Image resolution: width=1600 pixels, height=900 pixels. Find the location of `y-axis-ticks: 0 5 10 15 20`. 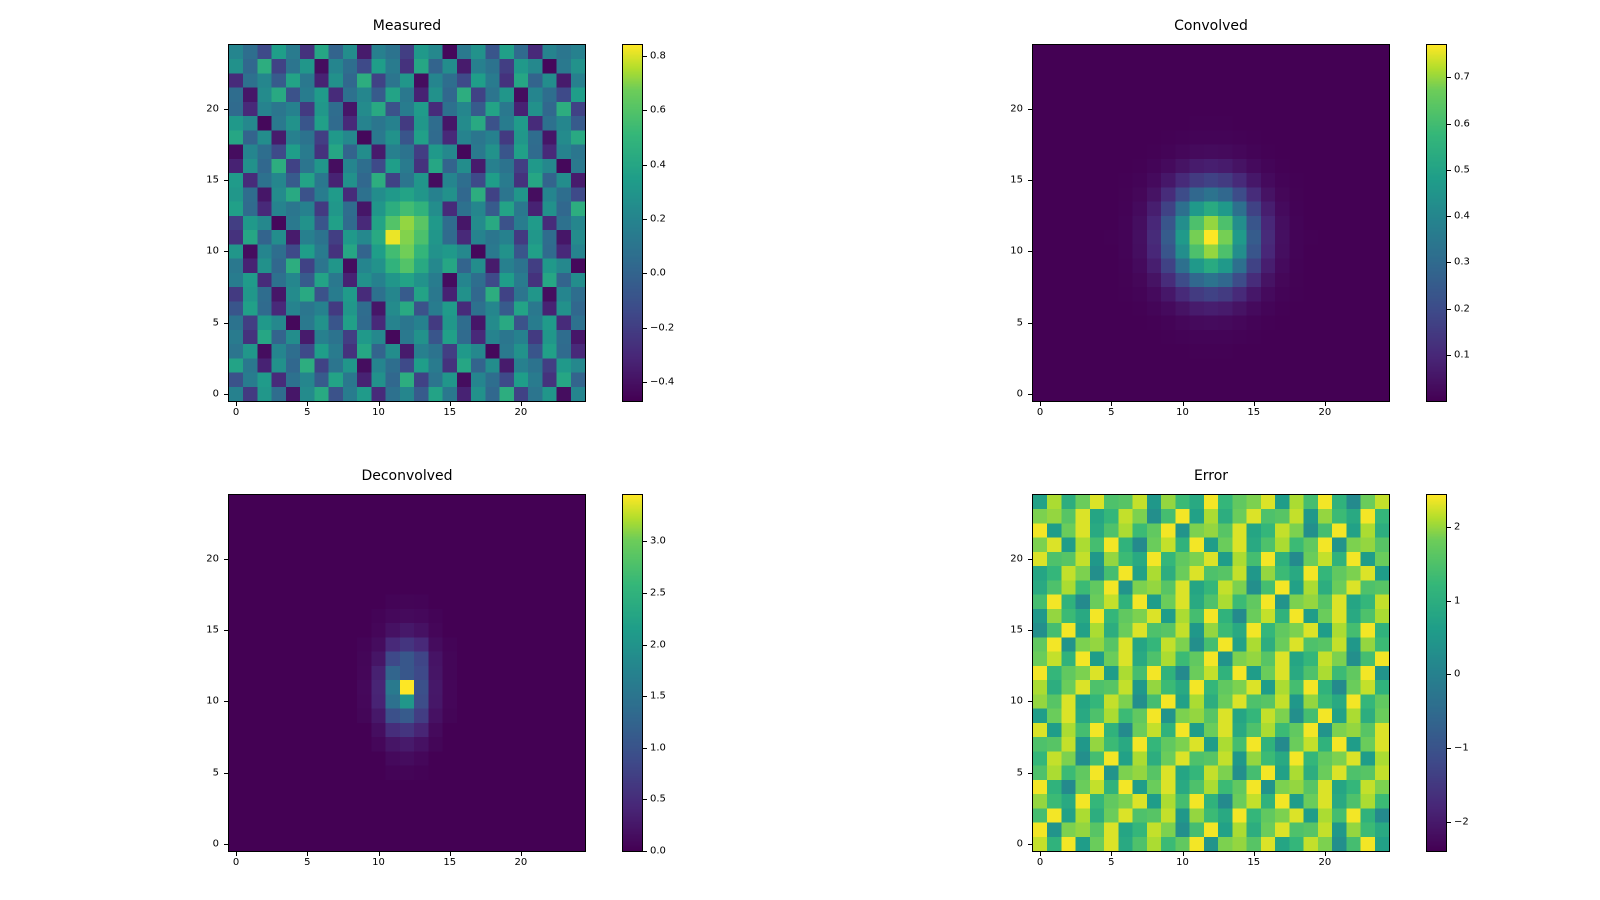

y-axis-ticks: 0 5 10 15 20 is located at coordinates (205, 673).